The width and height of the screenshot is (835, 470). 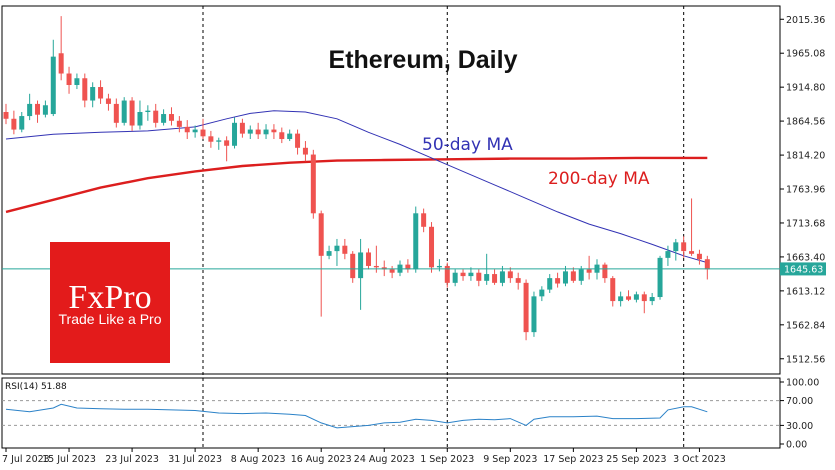 What do you see at coordinates (805, 223) in the screenshot?
I see `price-tick-label: 1713.68` at bounding box center [805, 223].